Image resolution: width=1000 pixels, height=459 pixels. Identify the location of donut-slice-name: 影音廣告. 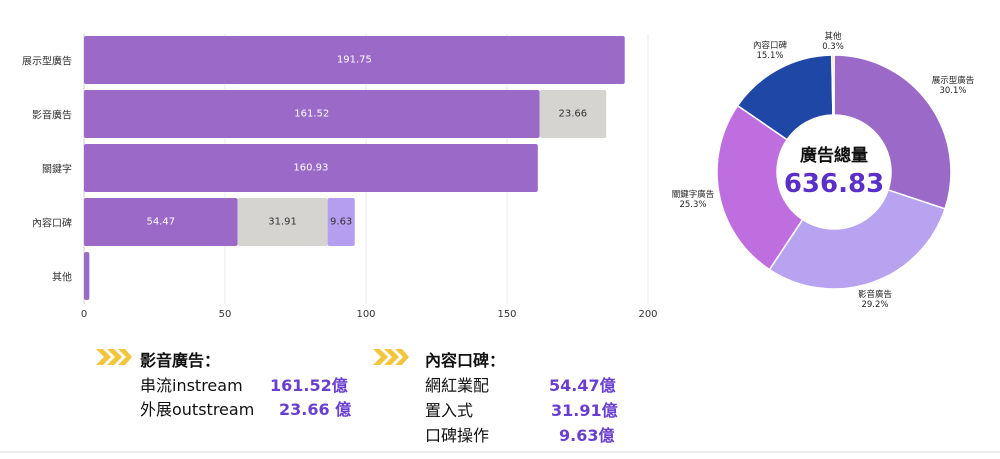
(874, 295).